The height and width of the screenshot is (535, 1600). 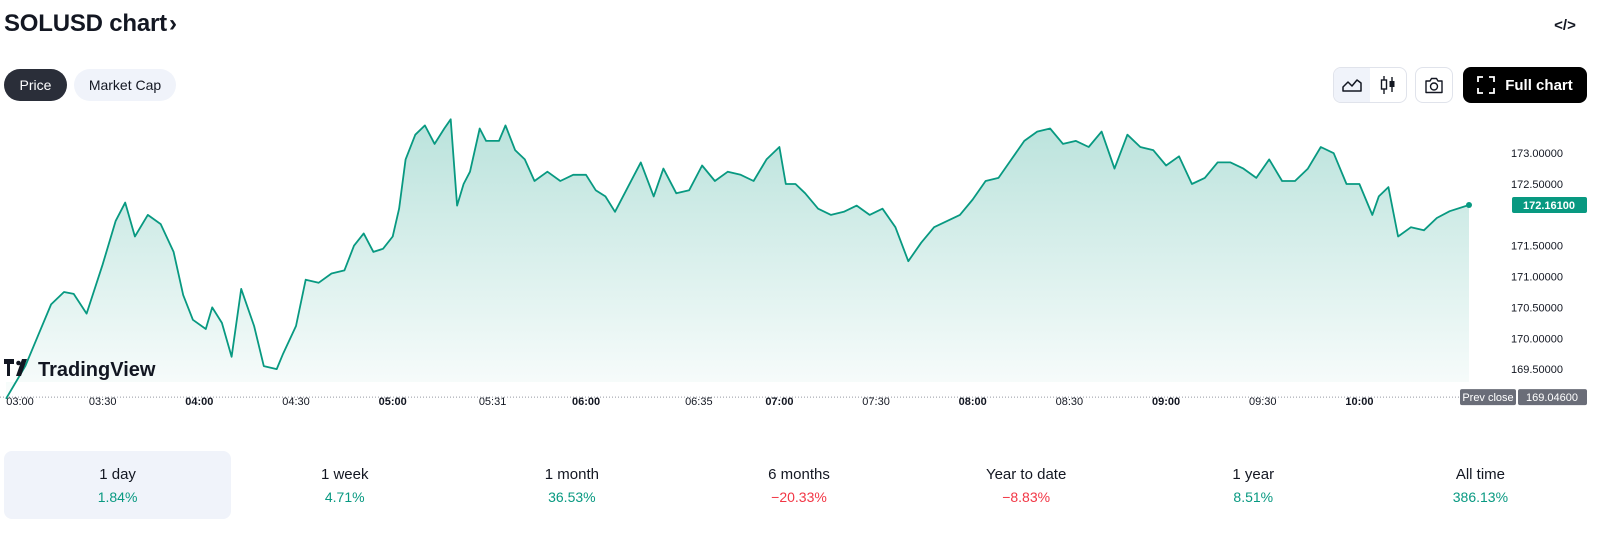 What do you see at coordinates (1166, 402) in the screenshot?
I see `x-tick-label: 09:00` at bounding box center [1166, 402].